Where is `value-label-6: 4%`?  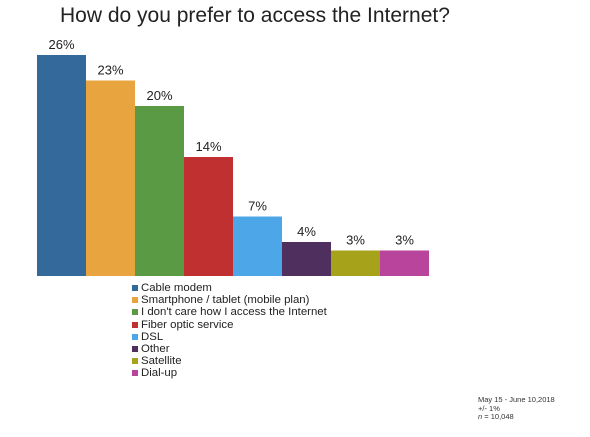
value-label-6: 4% is located at coordinates (306, 231).